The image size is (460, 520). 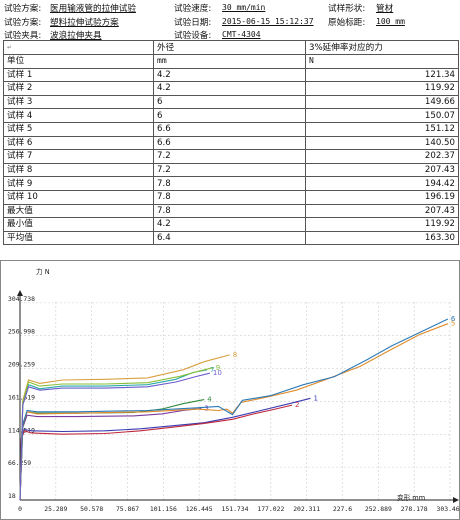 I want to click on force-cell: 150.07, so click(x=382, y=115).